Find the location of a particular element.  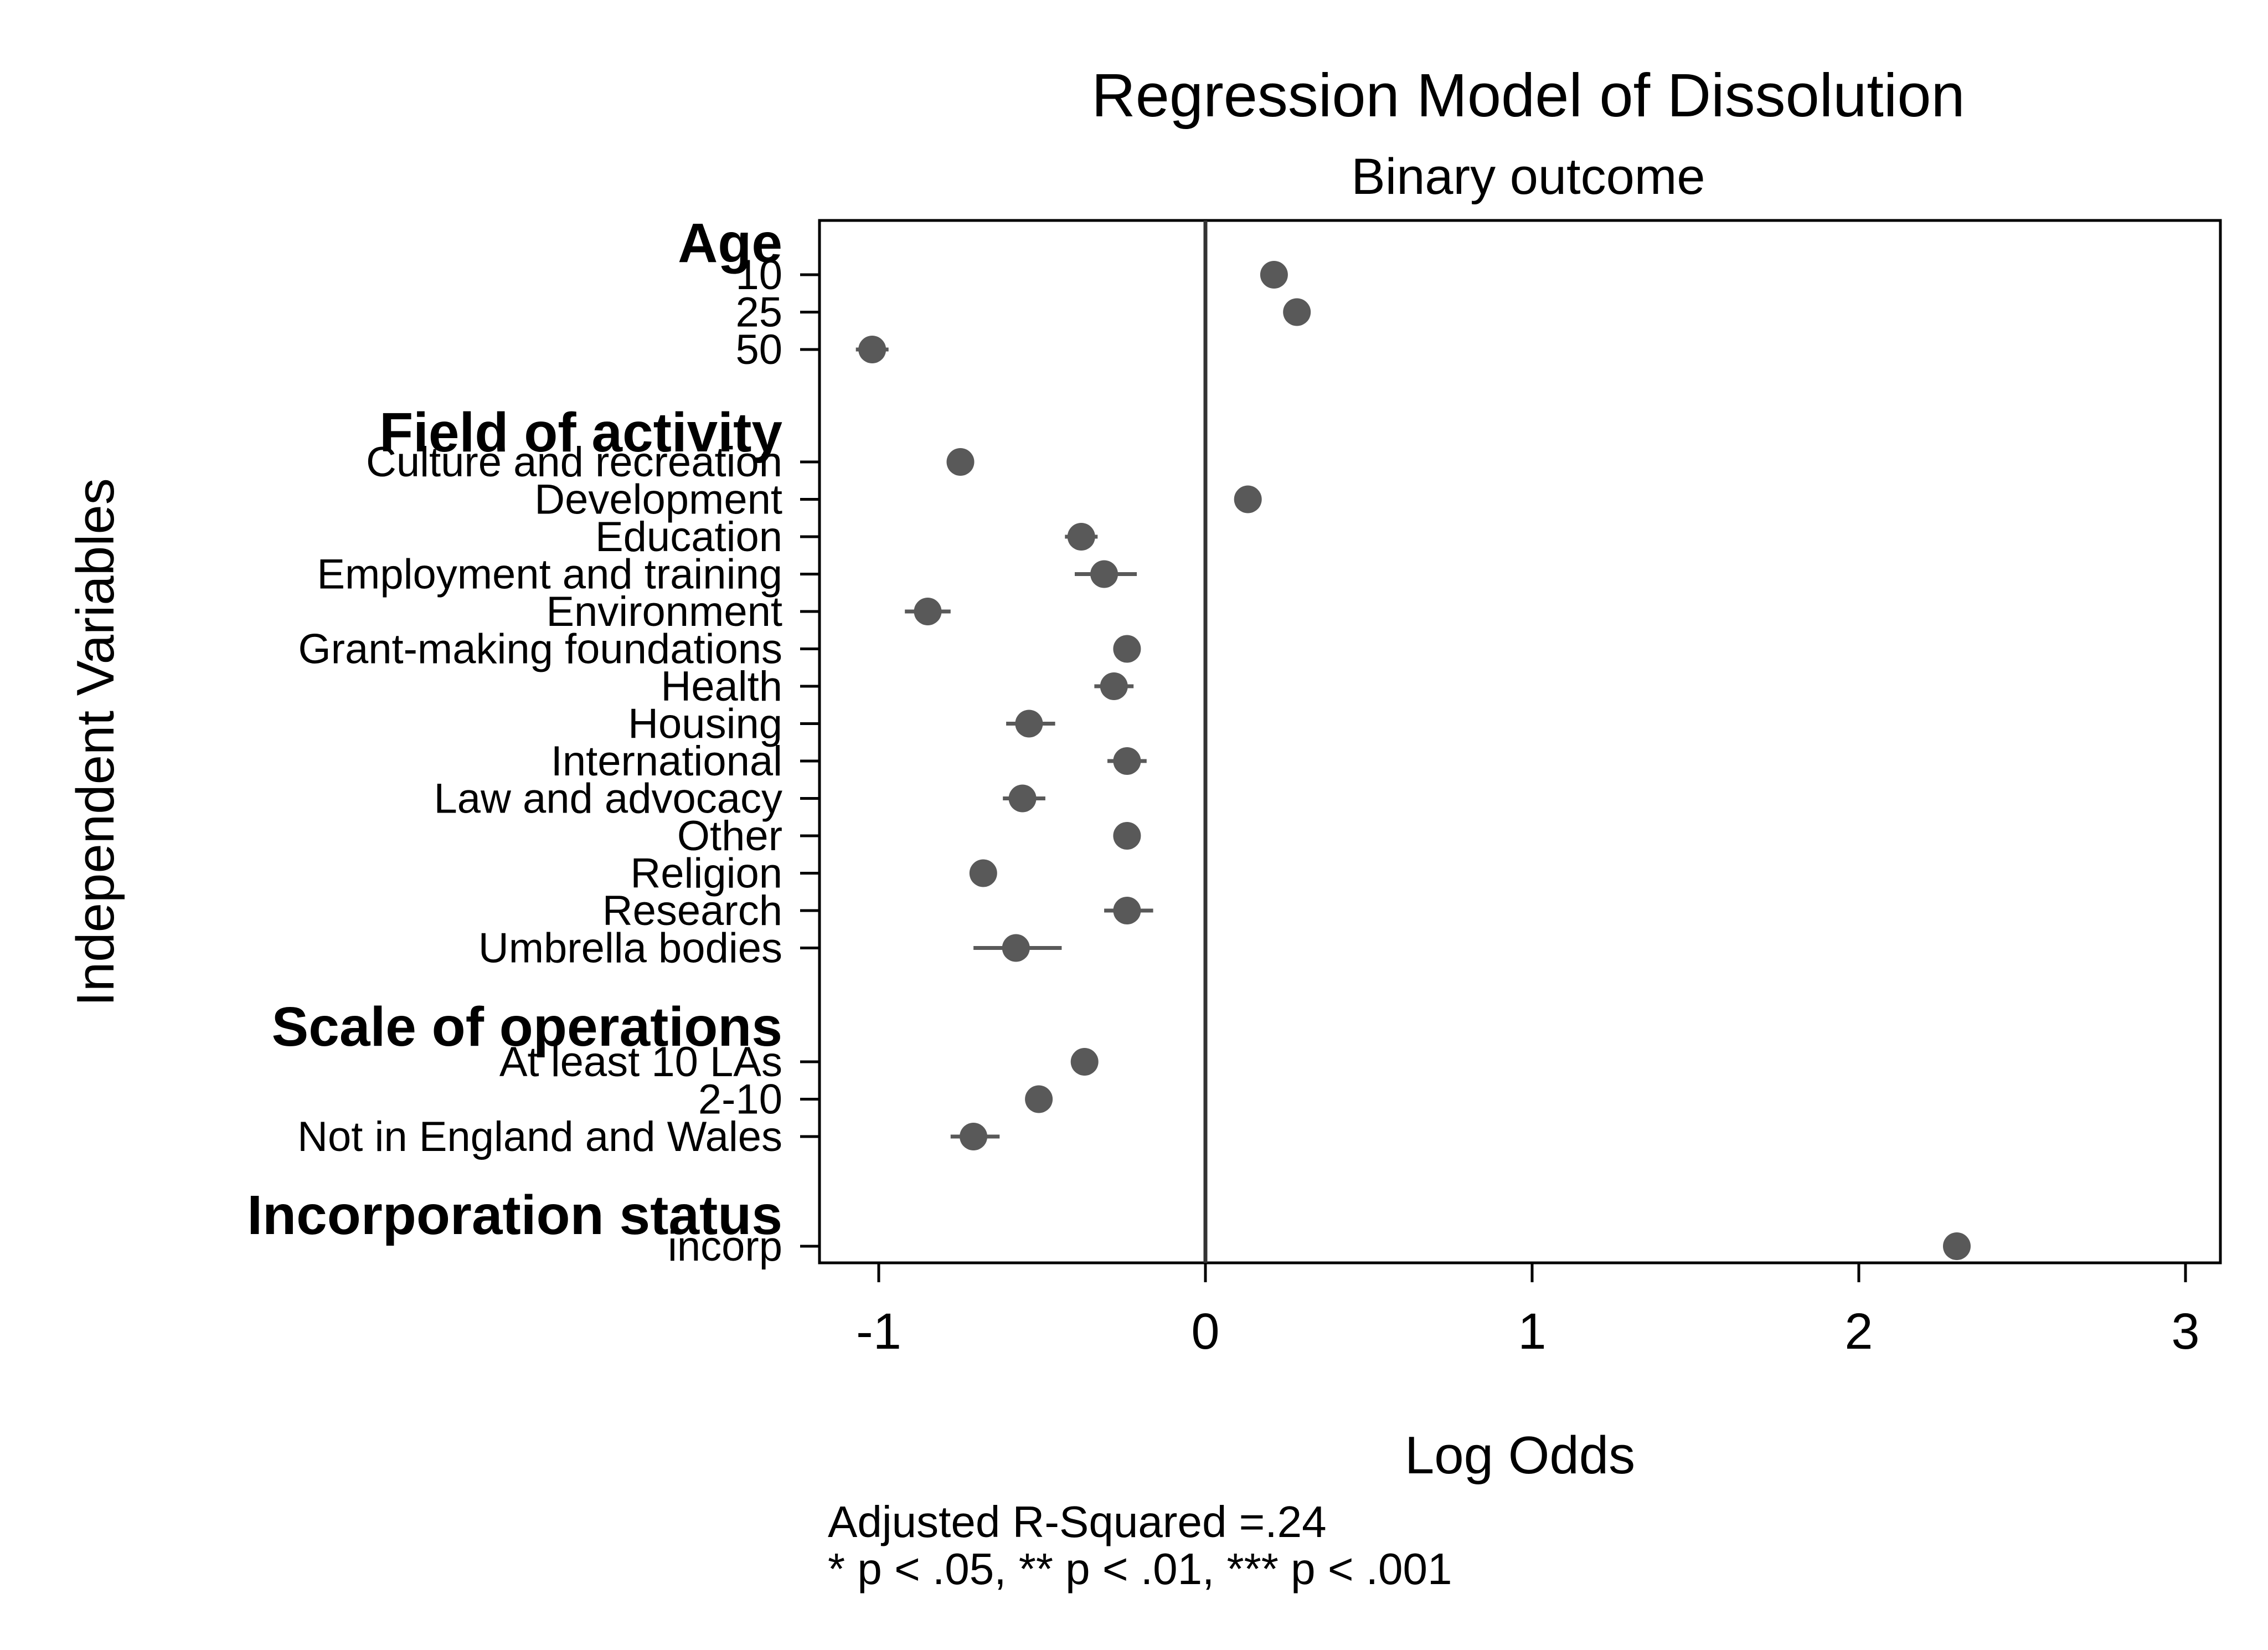

y-tick-label: 2-10 is located at coordinates (740, 1099).